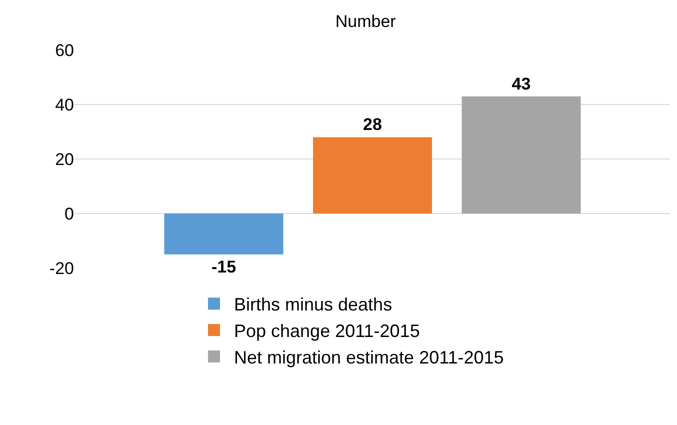 The height and width of the screenshot is (425, 677). I want to click on y-tick-label: -20, so click(61, 268).